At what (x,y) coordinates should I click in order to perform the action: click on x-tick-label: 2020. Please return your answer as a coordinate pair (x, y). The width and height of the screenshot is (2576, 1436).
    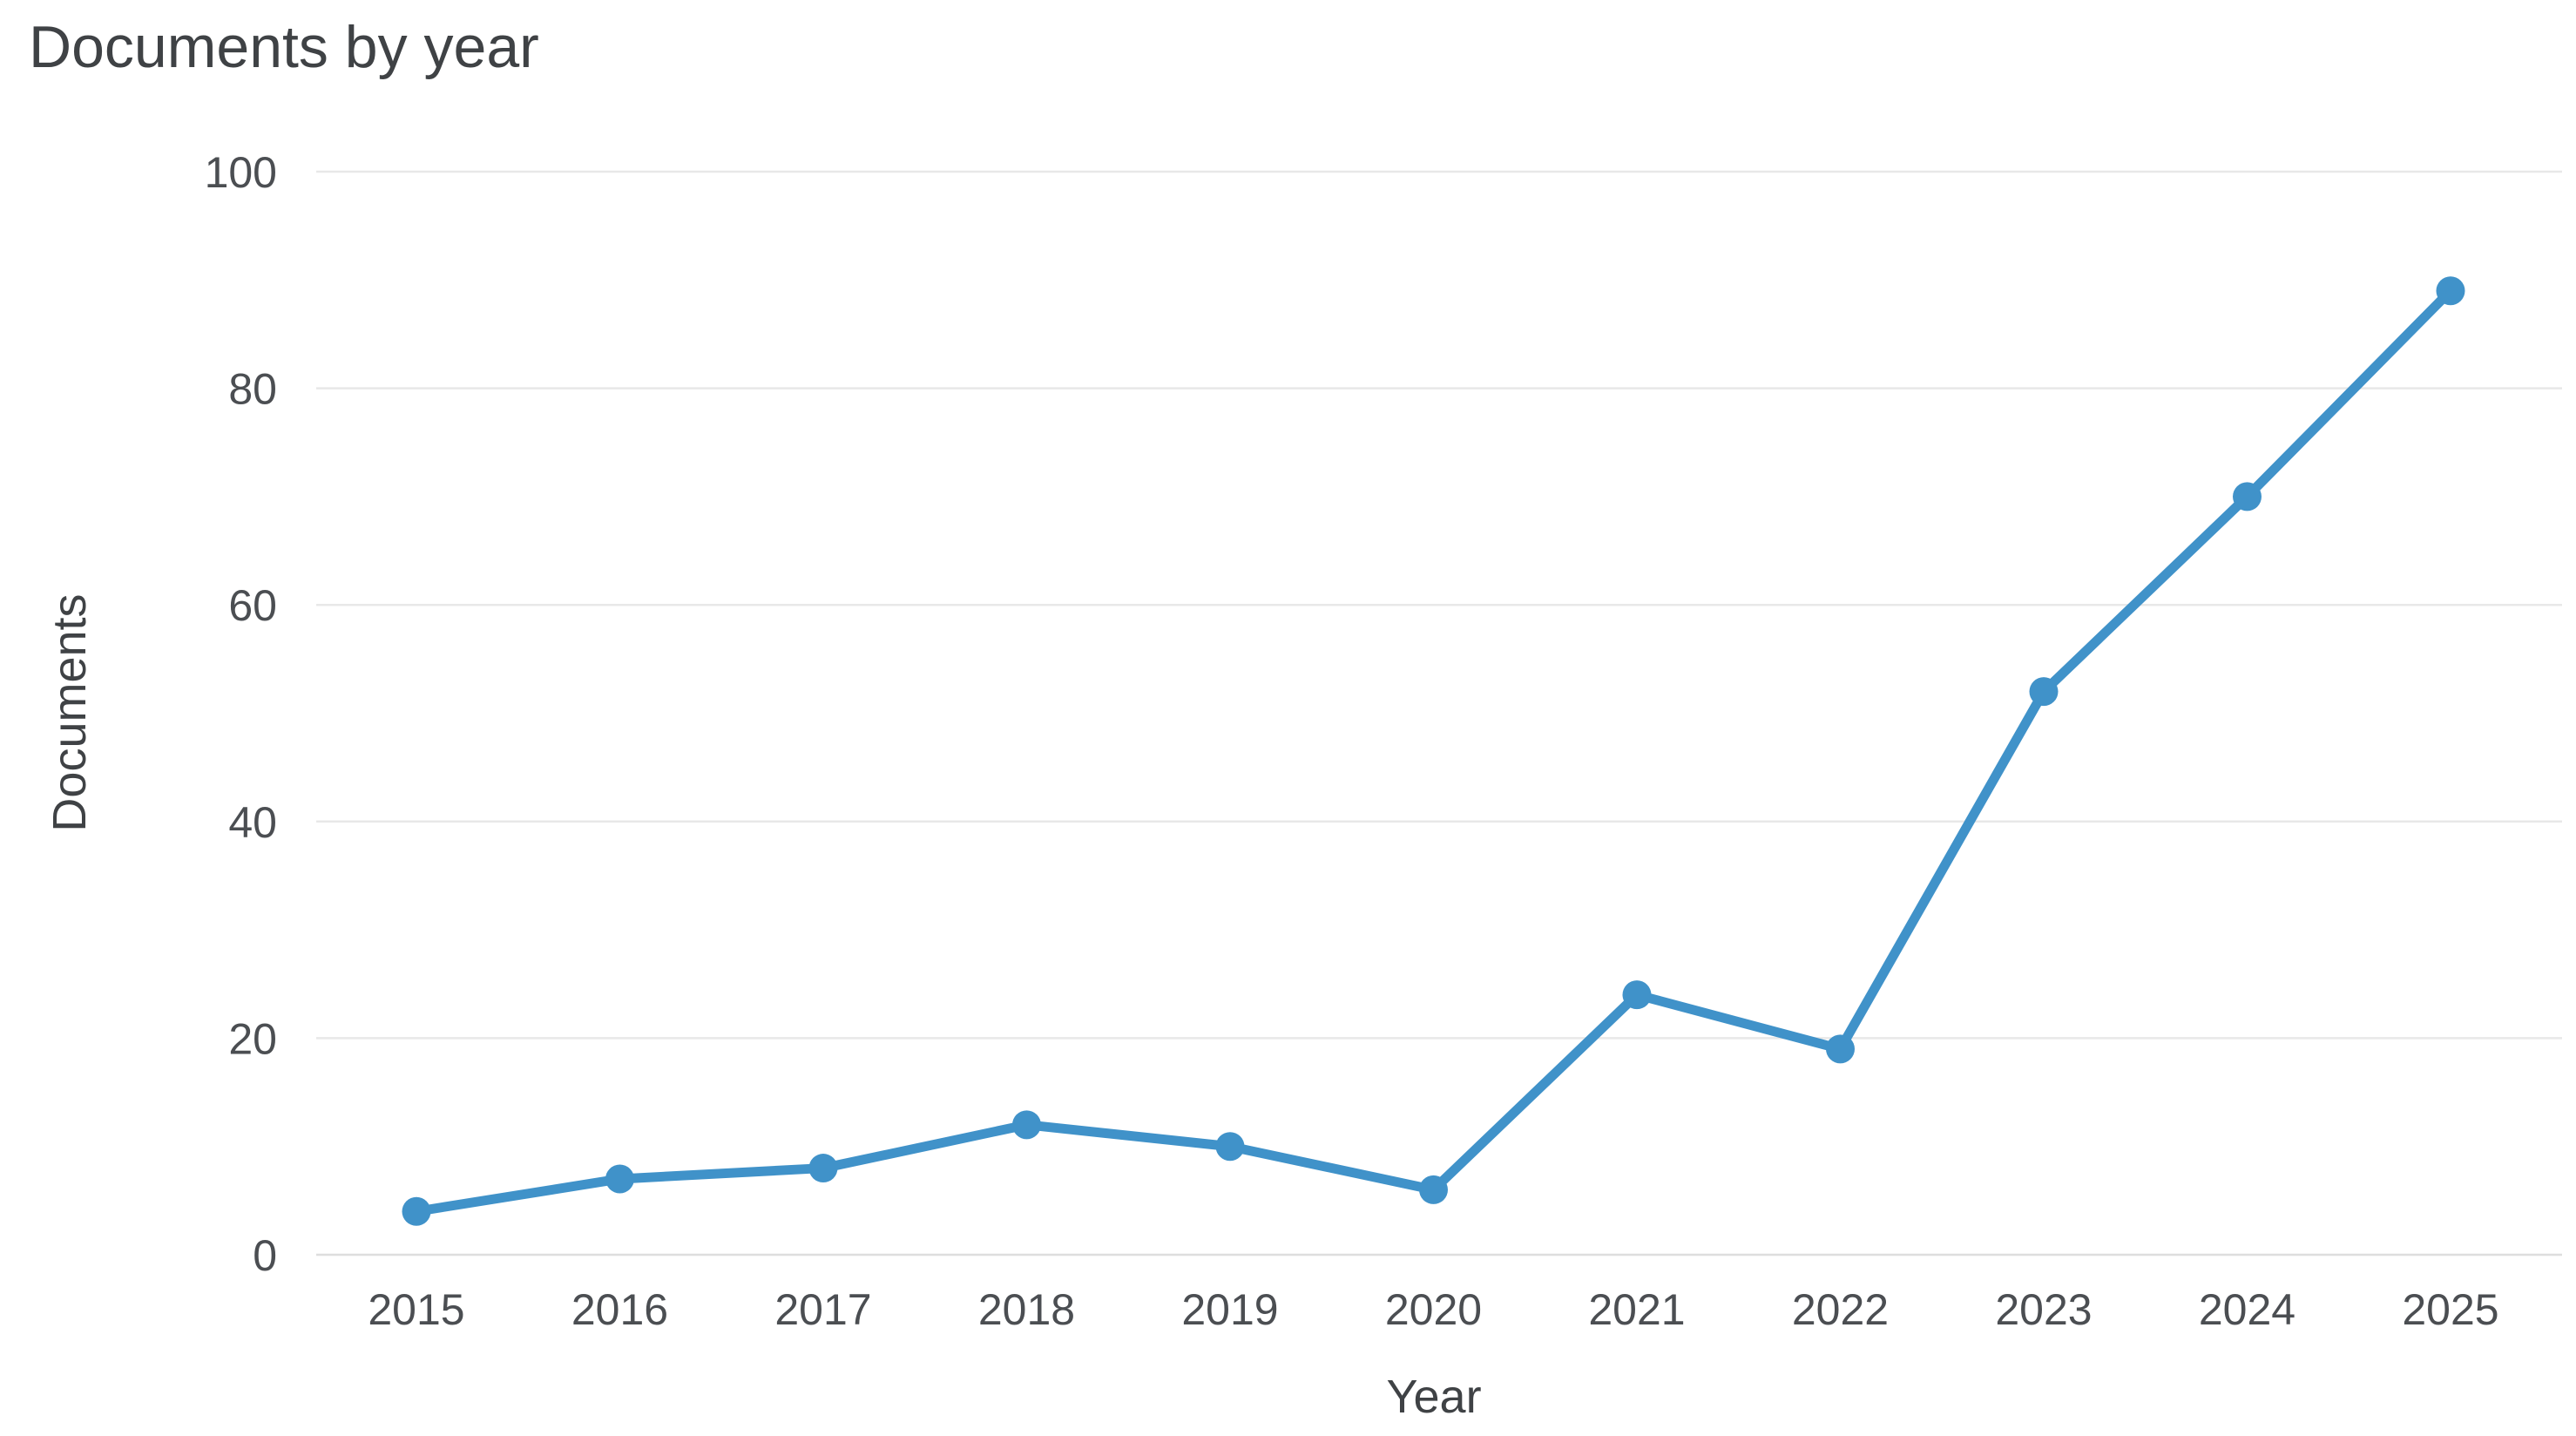
    Looking at the image, I should click on (1433, 1309).